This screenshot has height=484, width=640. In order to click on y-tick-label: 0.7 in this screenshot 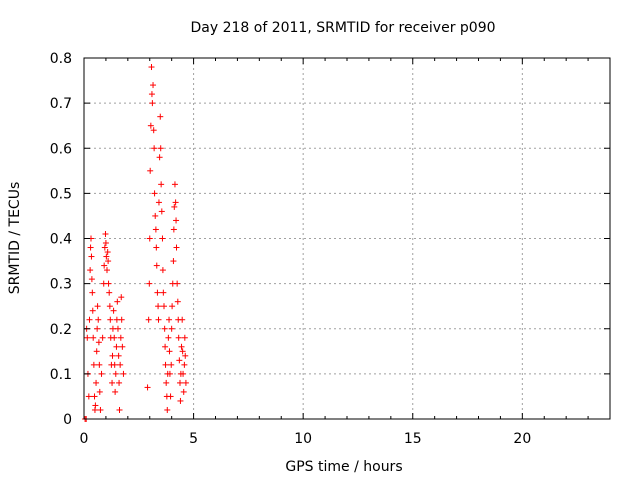, I will do `click(61, 104)`.